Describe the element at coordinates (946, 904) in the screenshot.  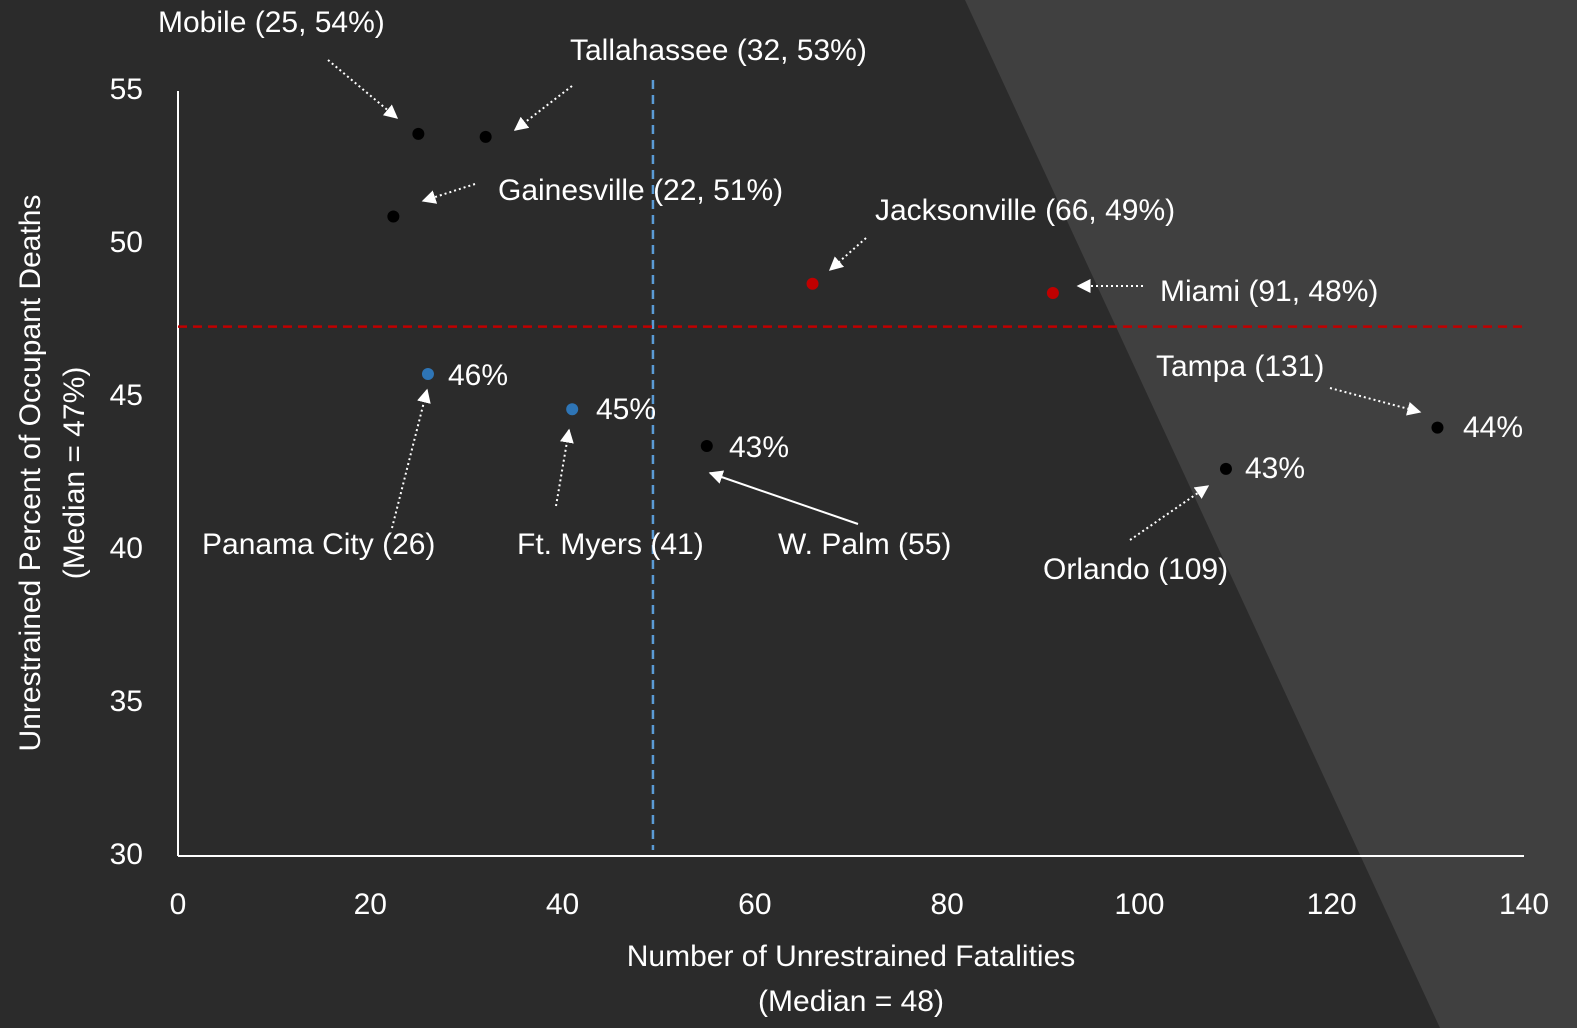
I see `x-tick-label: 80` at that location.